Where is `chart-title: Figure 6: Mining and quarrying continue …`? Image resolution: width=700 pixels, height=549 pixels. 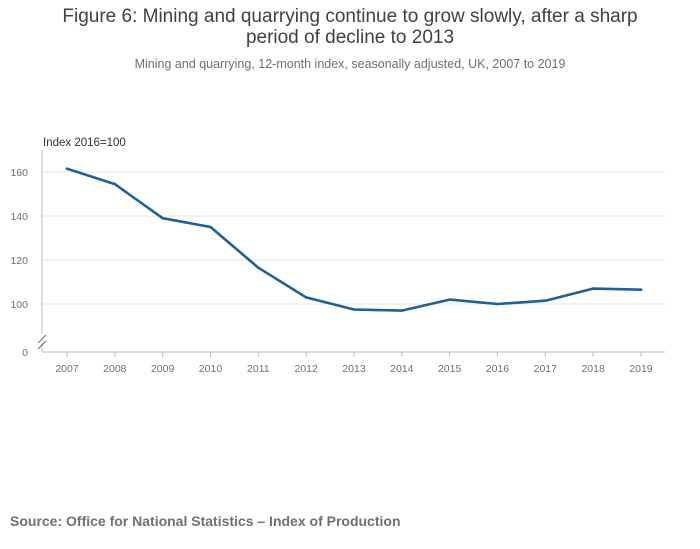
chart-title: Figure 6: Mining and quarrying continue … is located at coordinates (350, 27).